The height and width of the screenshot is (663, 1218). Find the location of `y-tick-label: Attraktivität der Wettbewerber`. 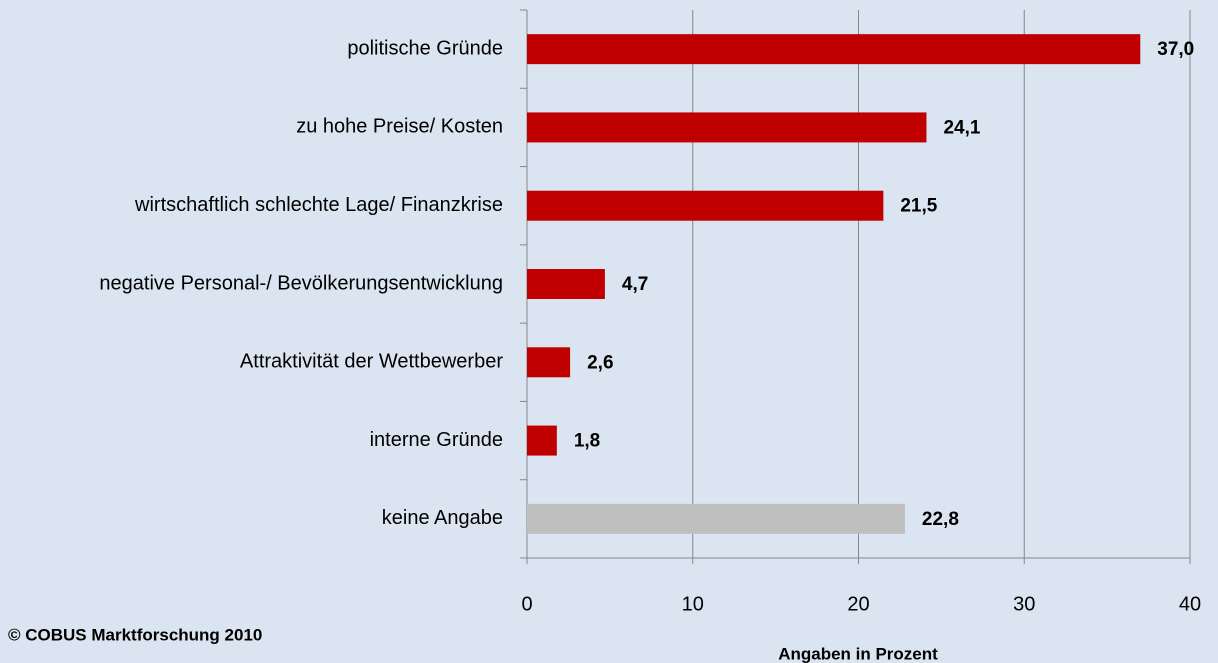

y-tick-label: Attraktivität der Wettbewerber is located at coordinates (371, 362).